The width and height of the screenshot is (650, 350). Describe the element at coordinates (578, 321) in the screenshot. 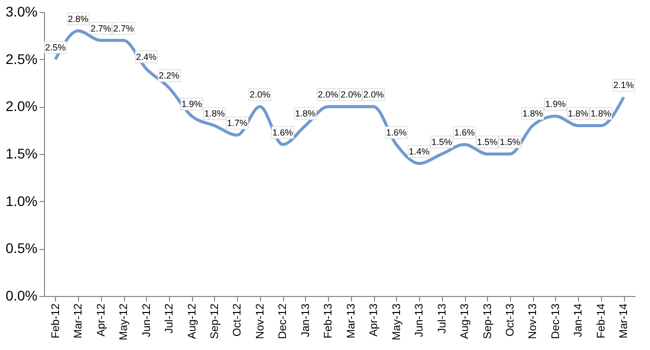

I see `x-tick-label: Jan-14` at that location.